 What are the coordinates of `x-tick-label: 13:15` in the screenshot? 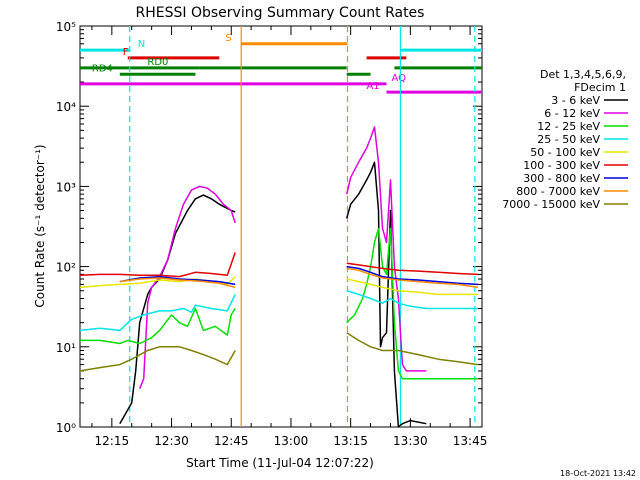 It's located at (350, 441).